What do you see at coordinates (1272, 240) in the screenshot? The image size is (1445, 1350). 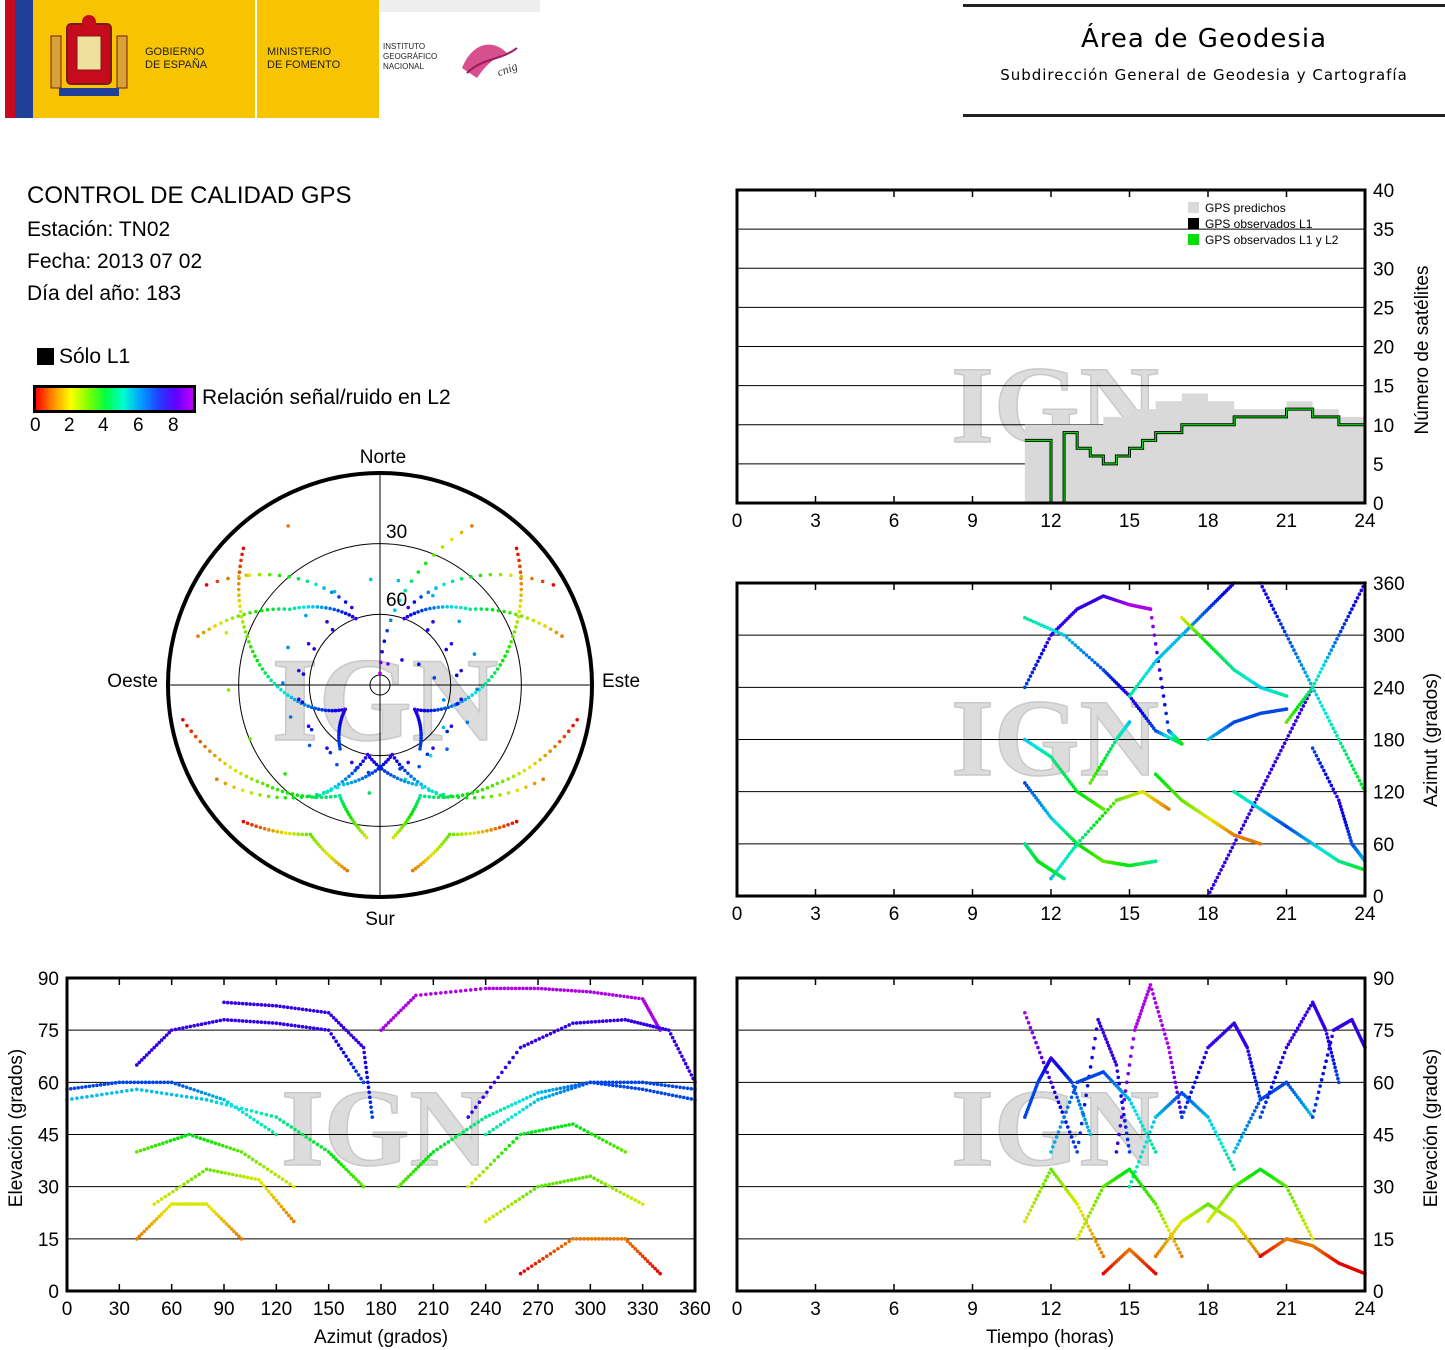 I see `legend-l1l2: GPS observados L1 y L2` at bounding box center [1272, 240].